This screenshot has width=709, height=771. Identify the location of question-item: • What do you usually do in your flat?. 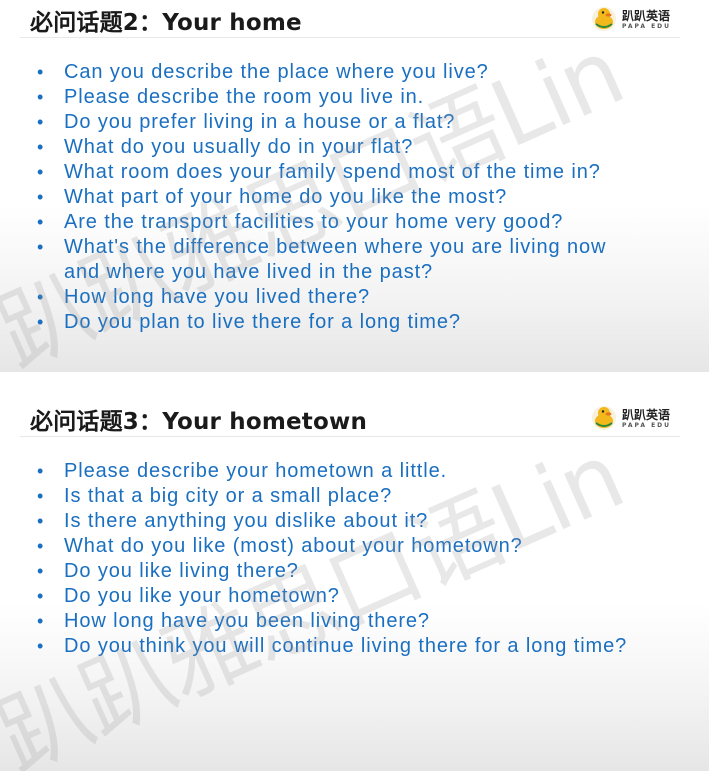
(225, 147).